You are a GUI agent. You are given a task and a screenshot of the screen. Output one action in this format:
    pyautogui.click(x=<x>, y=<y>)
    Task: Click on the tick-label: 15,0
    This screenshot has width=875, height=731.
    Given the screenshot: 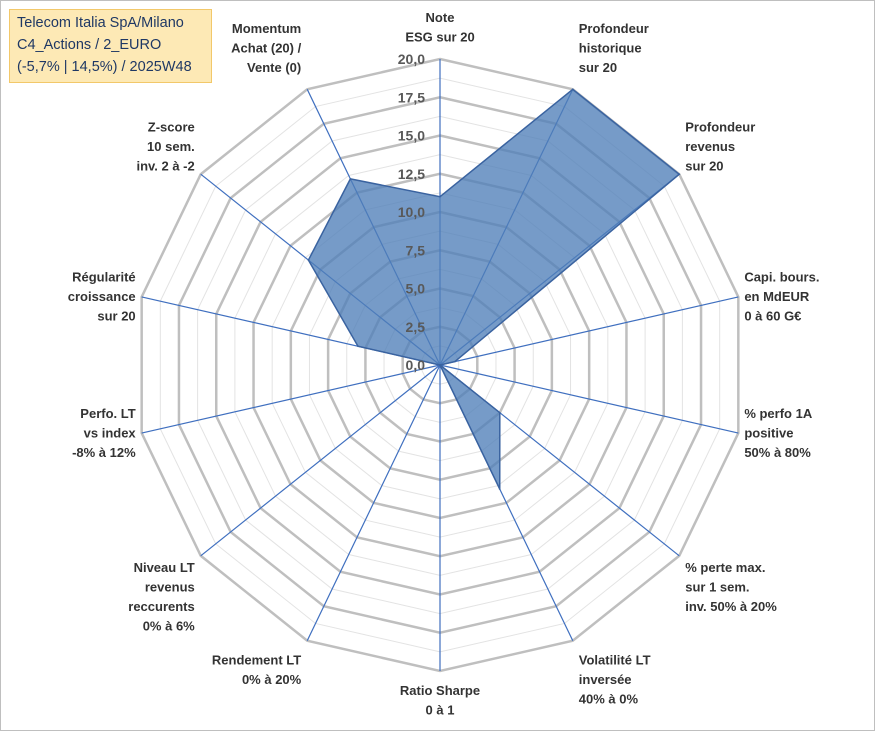 What is the action you would take?
    pyautogui.click(x=411, y=136)
    